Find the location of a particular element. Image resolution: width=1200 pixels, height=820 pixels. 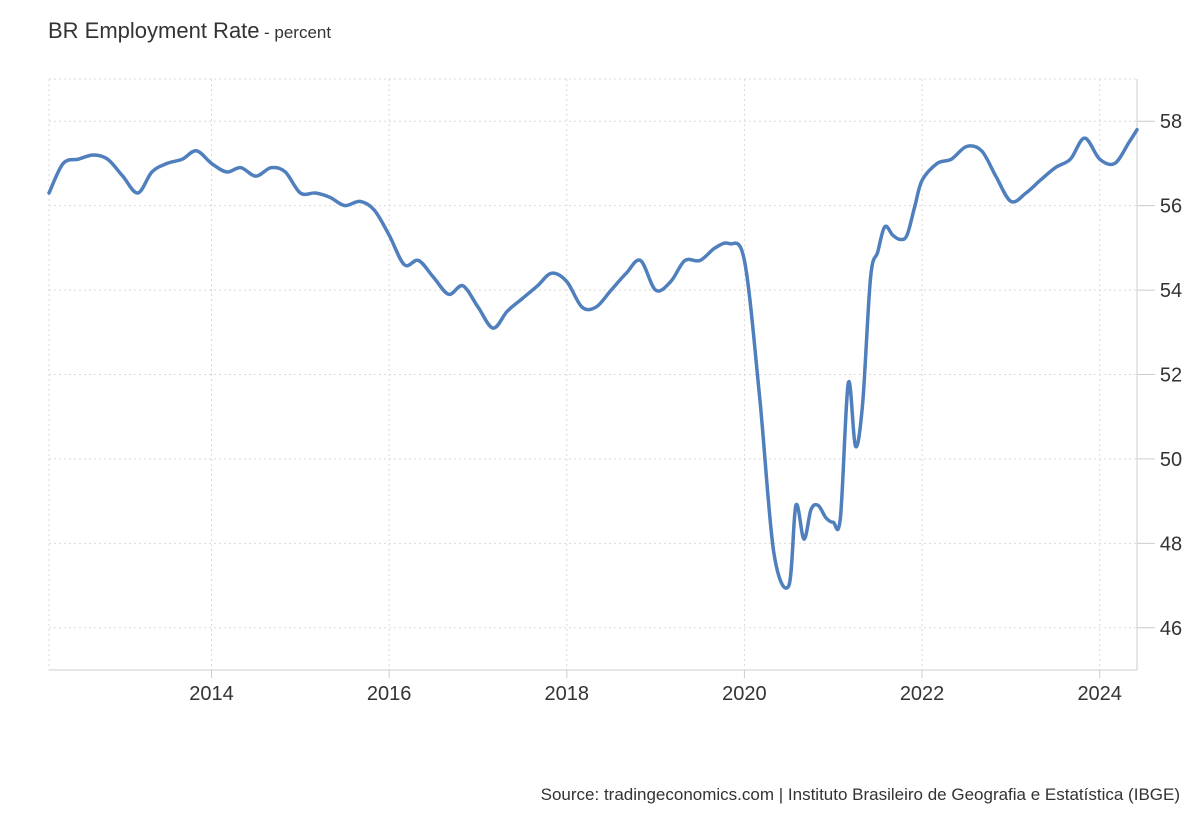

y-tick-label: 50 is located at coordinates (1171, 460).